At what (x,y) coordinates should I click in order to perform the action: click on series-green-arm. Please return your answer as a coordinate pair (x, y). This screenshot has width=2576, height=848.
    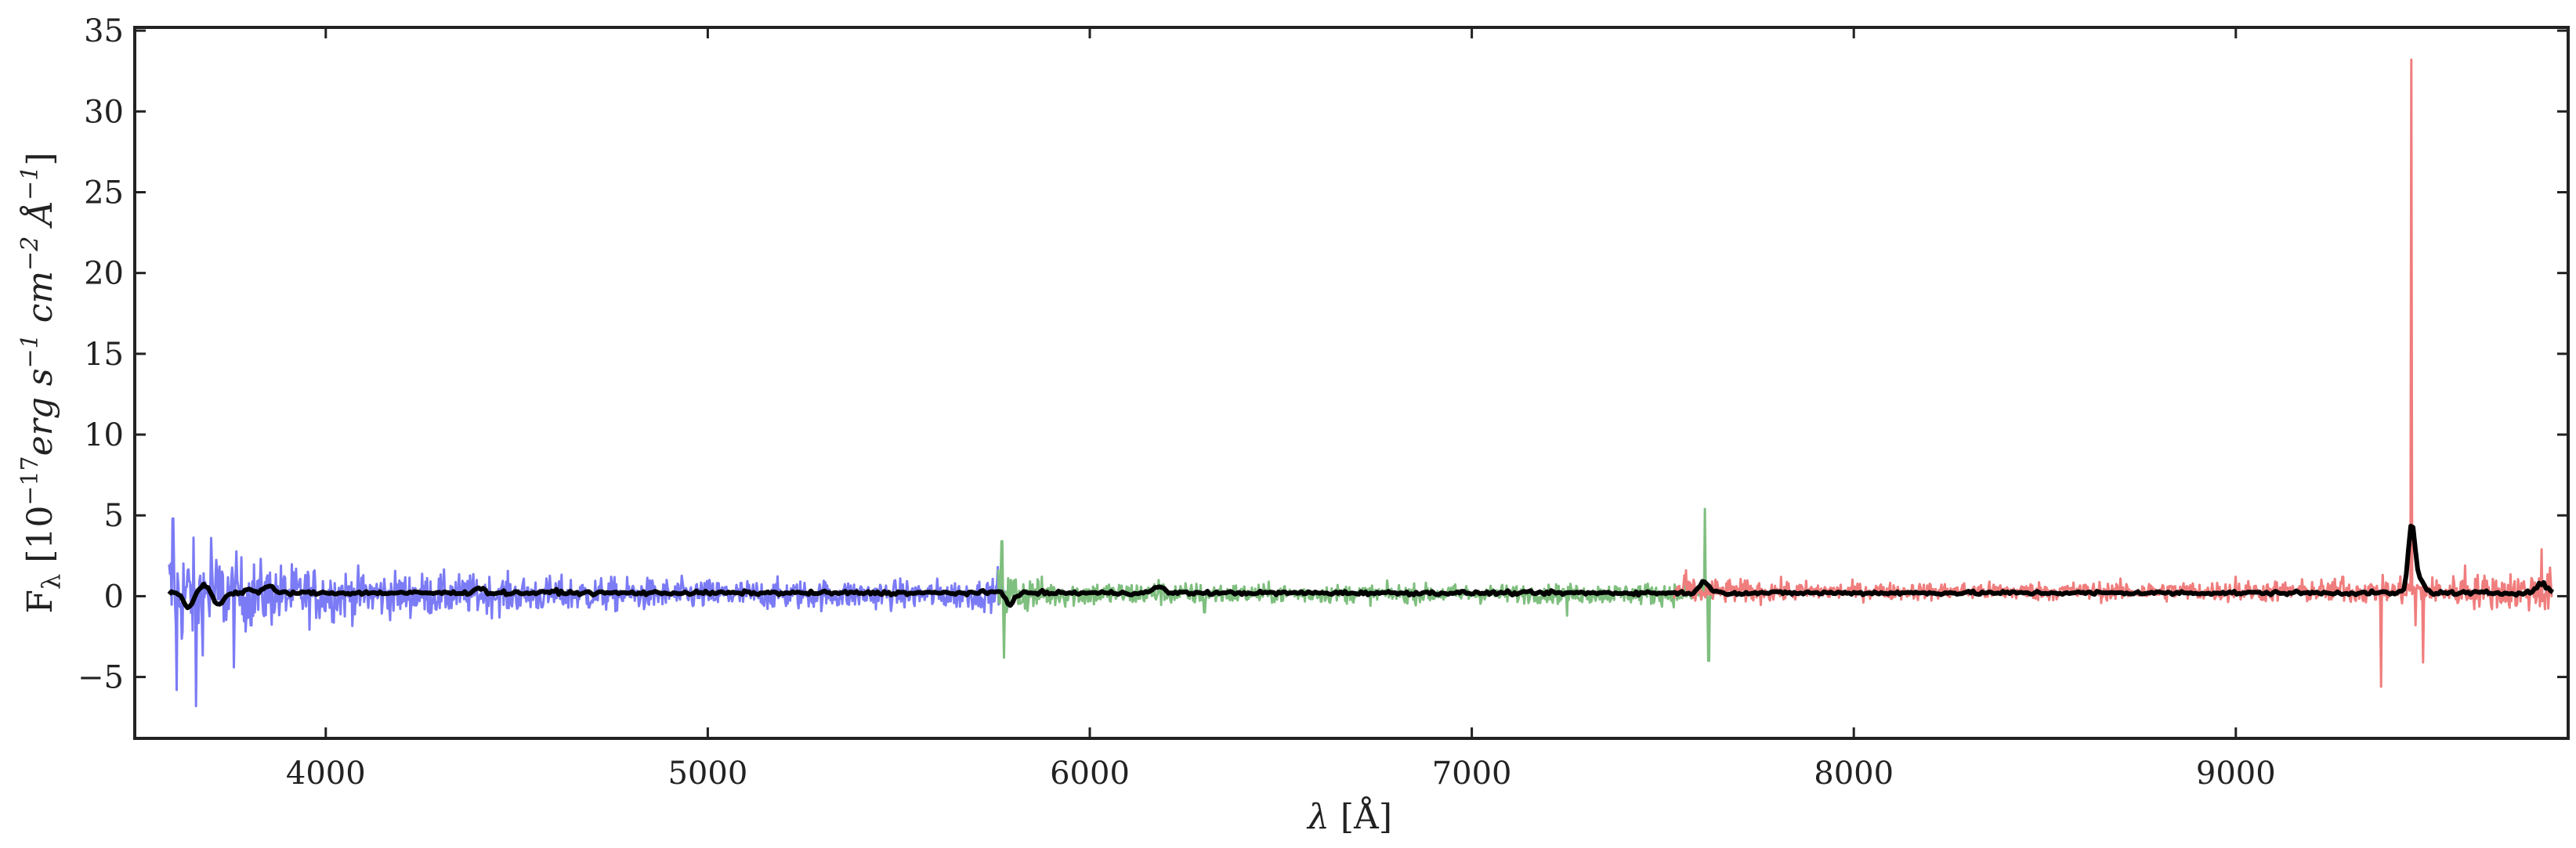
    Looking at the image, I should click on (1355, 584).